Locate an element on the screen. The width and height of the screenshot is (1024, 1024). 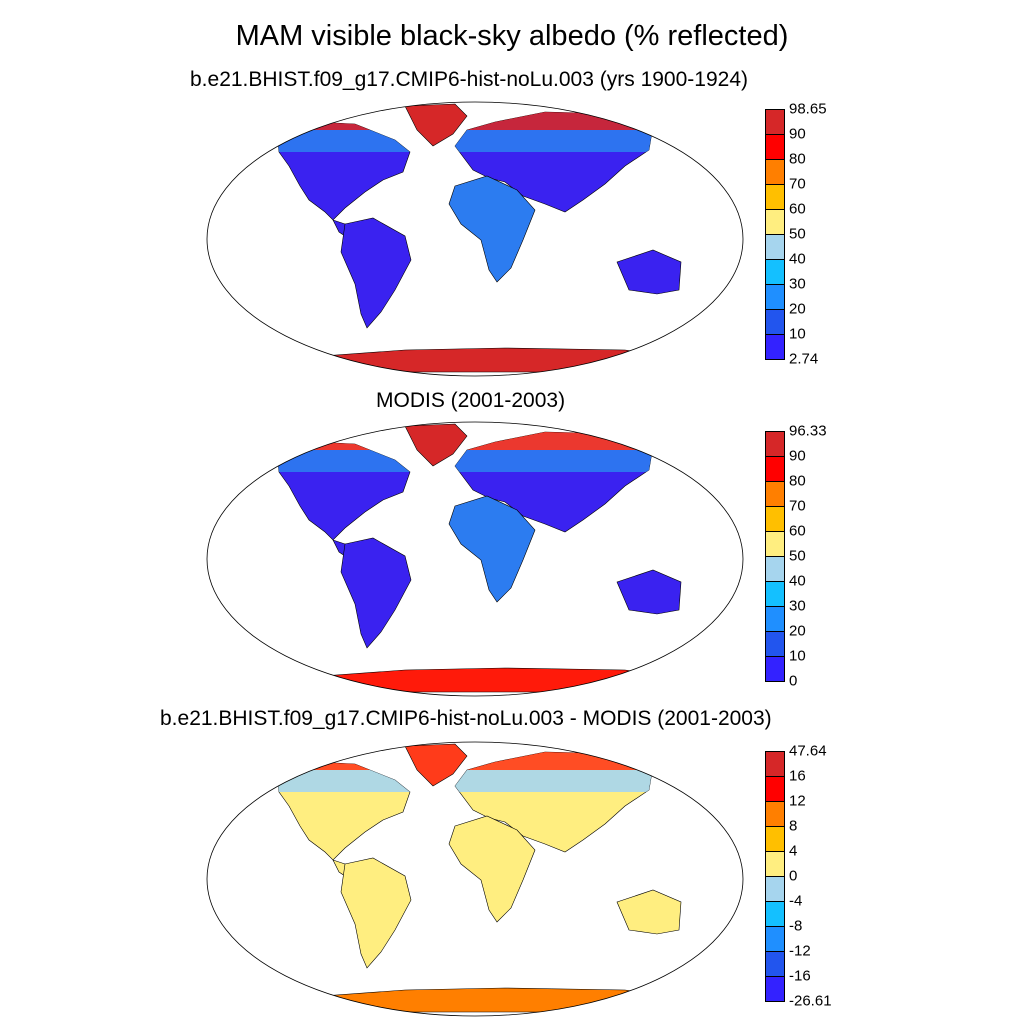
colorbar-label: 4 is located at coordinates (793, 851).